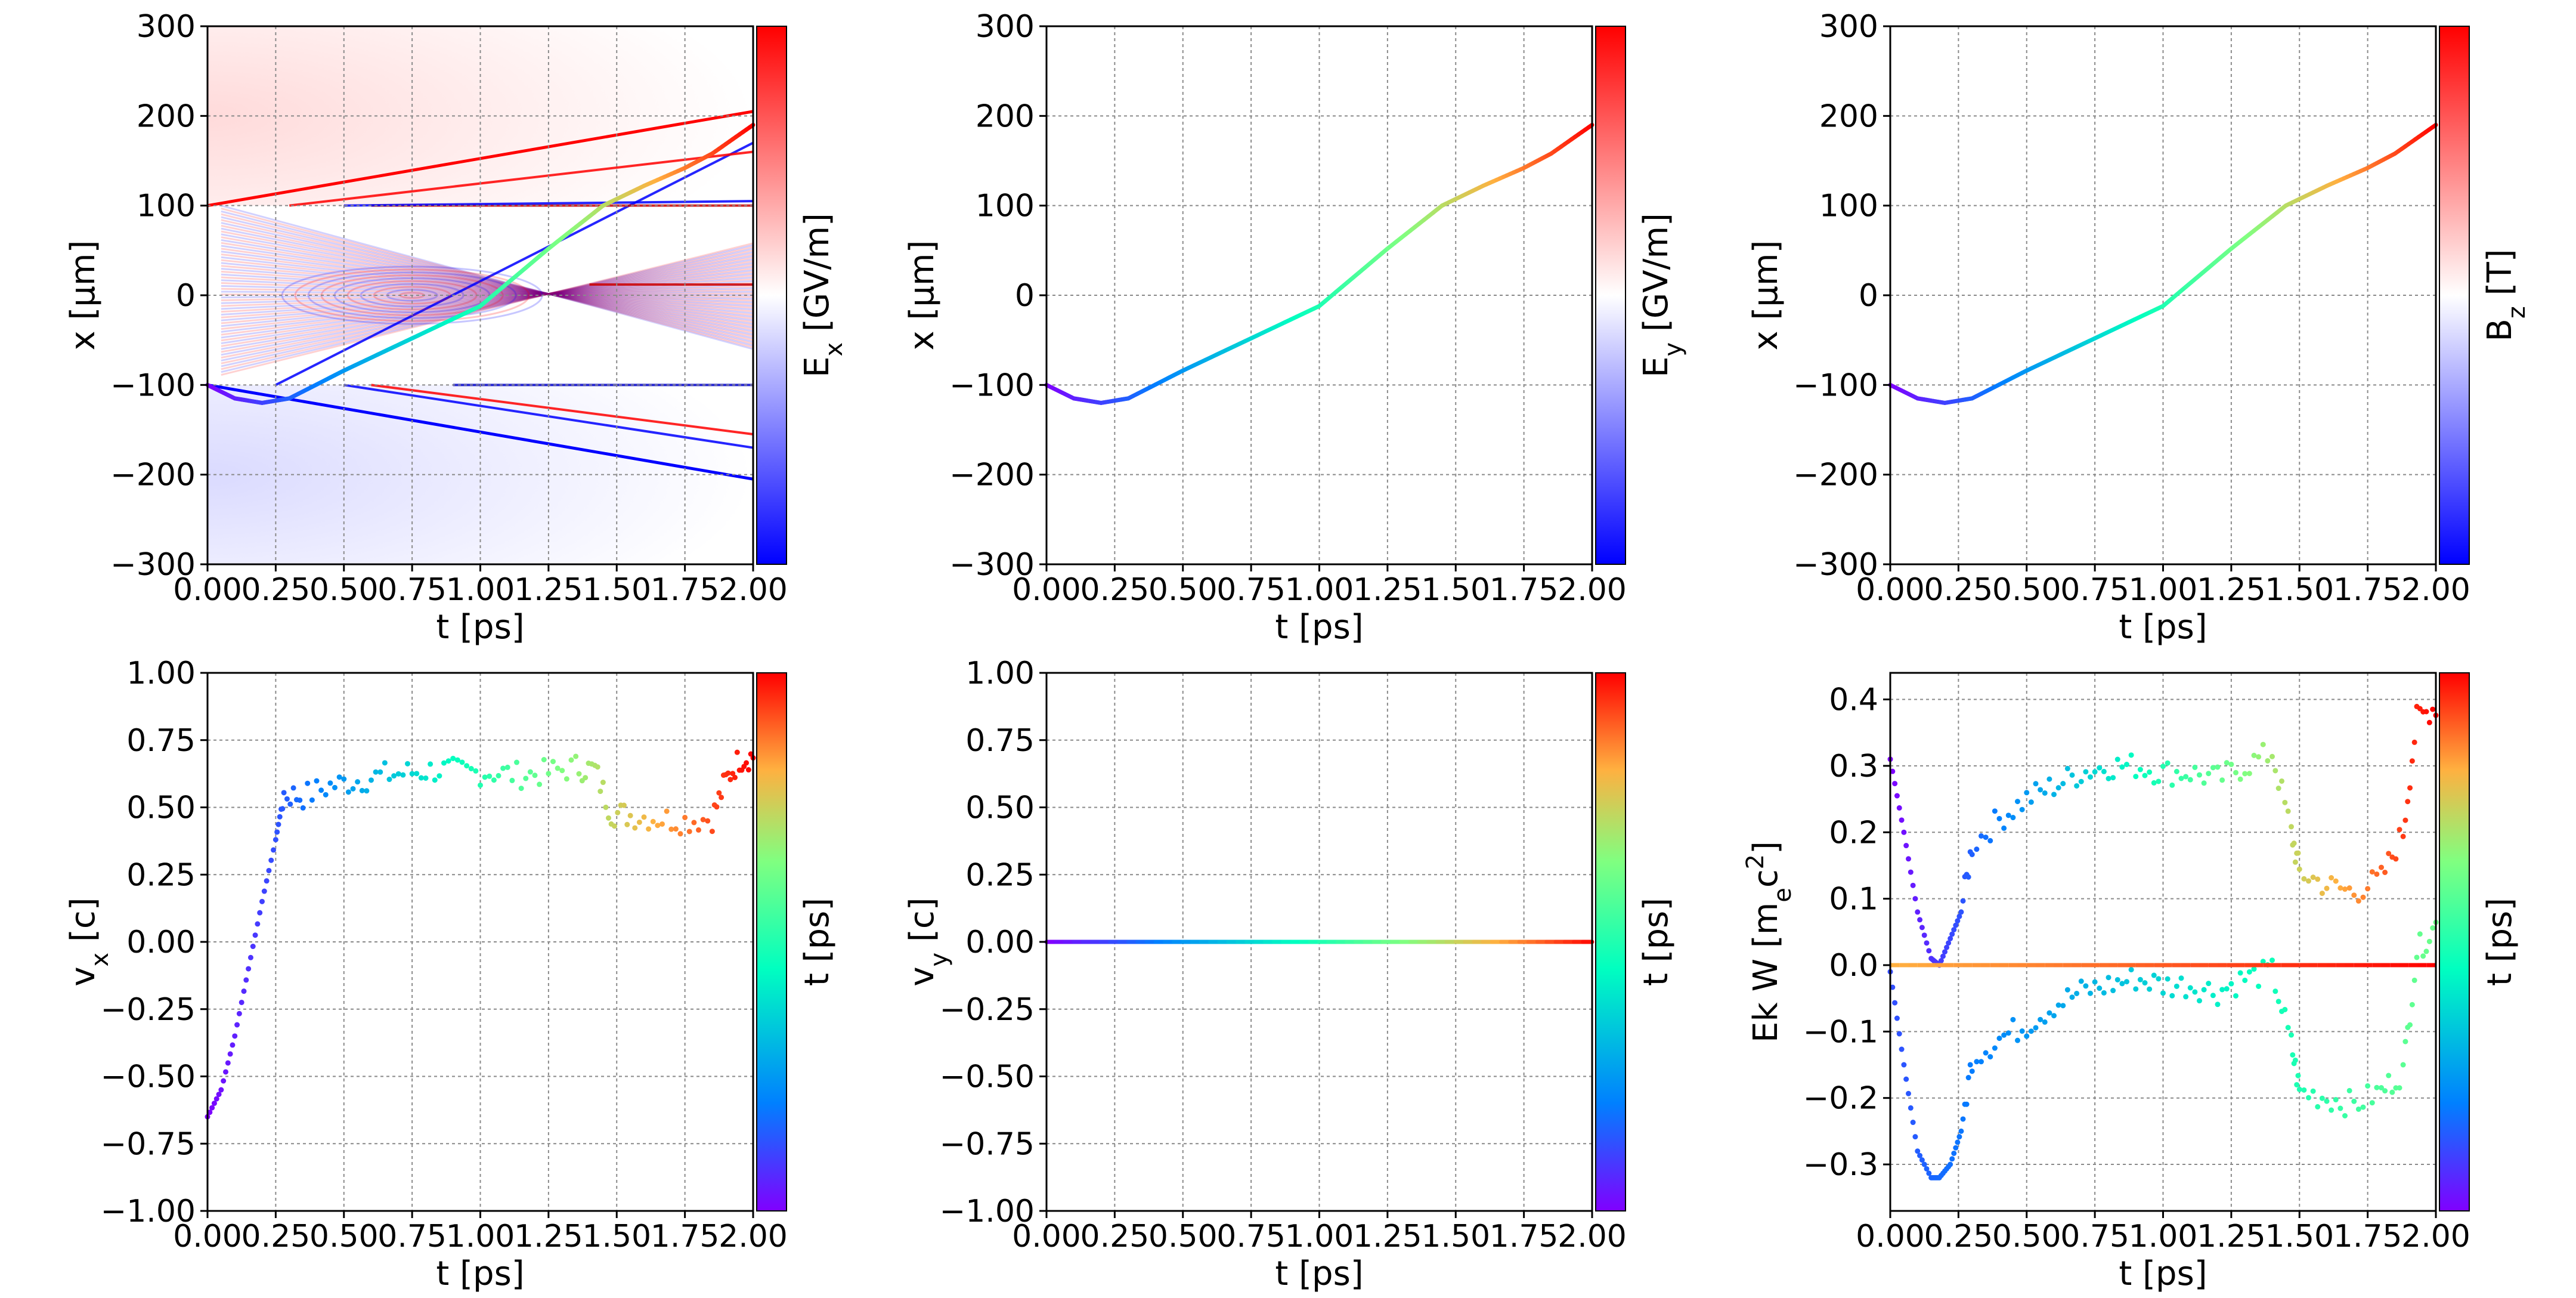 This screenshot has height=1298, width=2576. Describe the element at coordinates (1769, 942) in the screenshot. I see `y-axis-label: Ek W [mec2]` at that location.